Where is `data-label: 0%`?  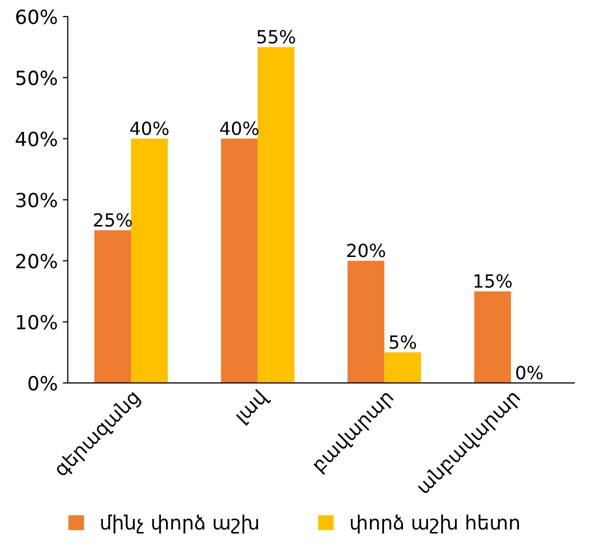 data-label: 0% is located at coordinates (529, 373).